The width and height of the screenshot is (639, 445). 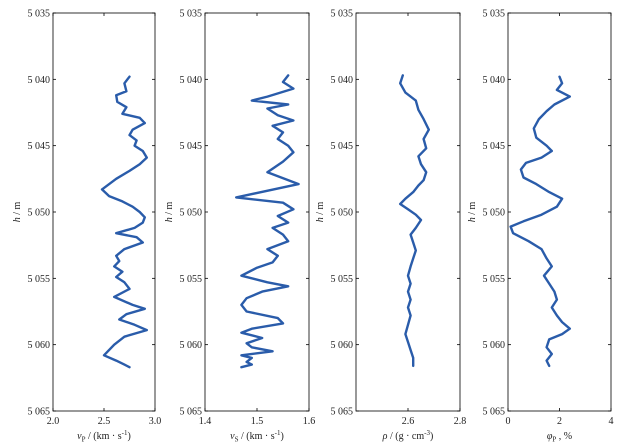 What do you see at coordinates (155, 421) in the screenshot?
I see `x-tick-label: 3.0` at bounding box center [155, 421].